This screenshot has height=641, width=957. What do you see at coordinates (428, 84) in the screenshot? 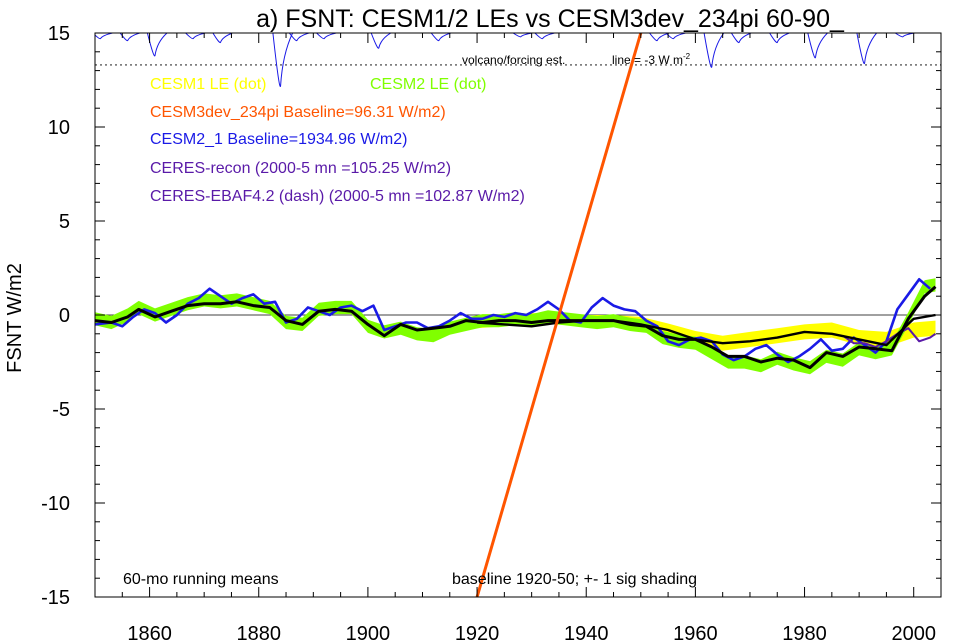
I see `legend-cesm2-le: CESM2 LE (dot)` at bounding box center [428, 84].